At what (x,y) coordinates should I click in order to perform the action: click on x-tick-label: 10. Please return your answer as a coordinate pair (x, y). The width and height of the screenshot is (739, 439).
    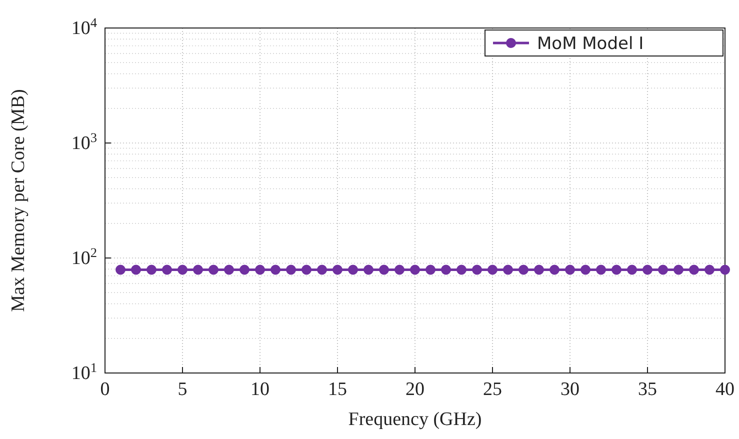
    Looking at the image, I should click on (260, 389).